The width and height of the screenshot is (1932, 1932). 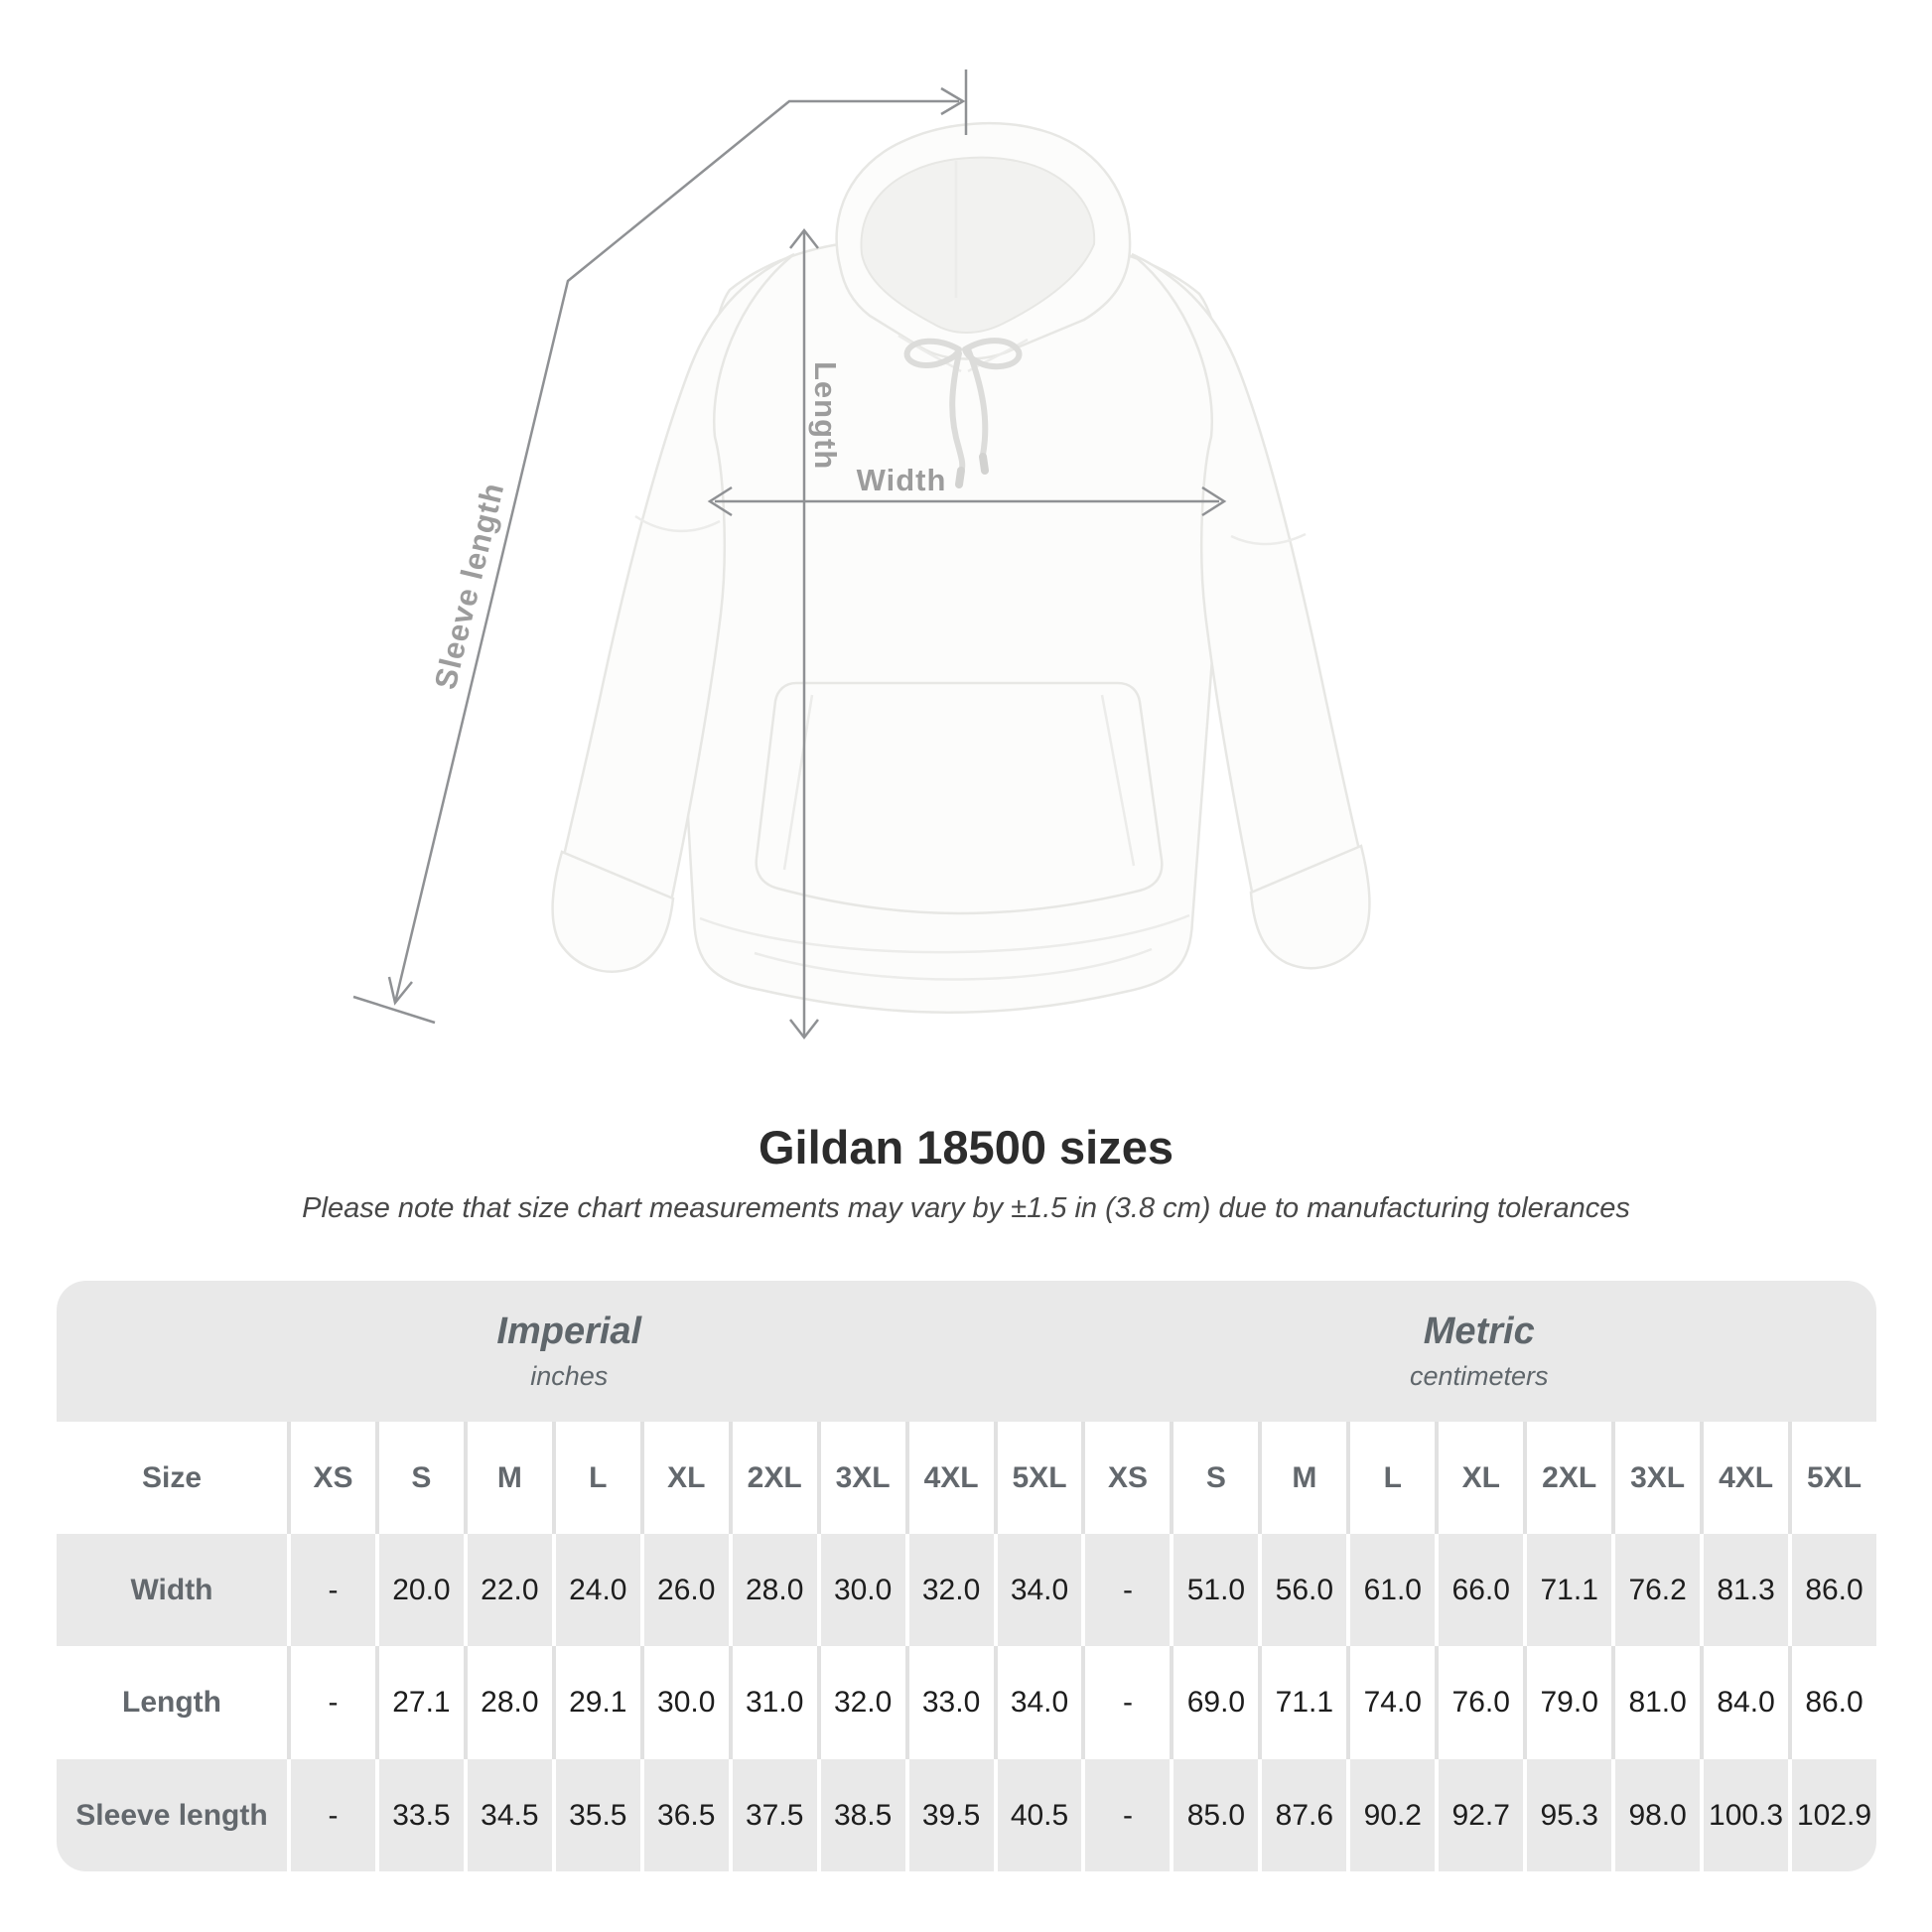 What do you see at coordinates (569, 1332) in the screenshot?
I see `imperial-label: Imperial` at bounding box center [569, 1332].